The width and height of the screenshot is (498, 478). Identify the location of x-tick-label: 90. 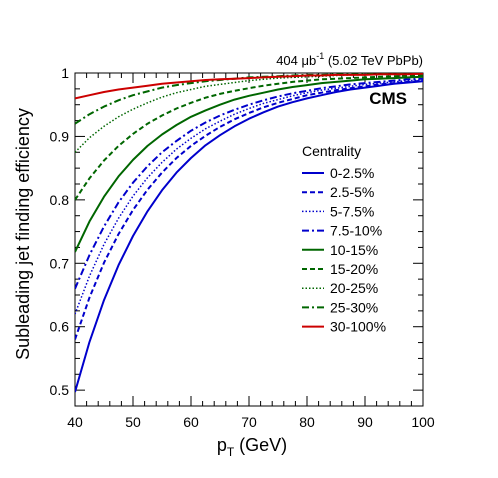
(365, 422).